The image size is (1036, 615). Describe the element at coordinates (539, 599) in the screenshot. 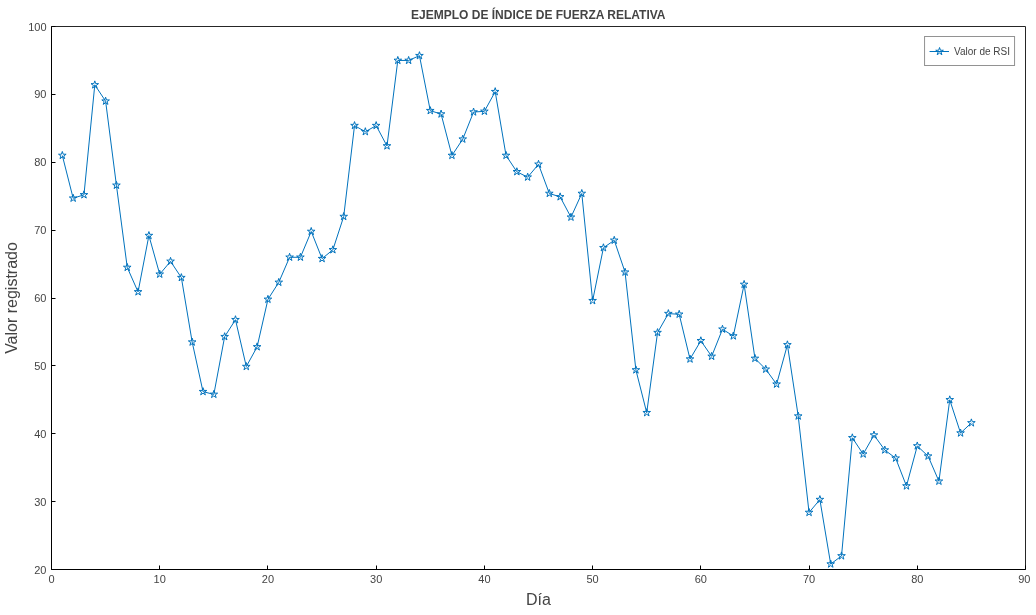

I see `x-axis-title: Día` at that location.